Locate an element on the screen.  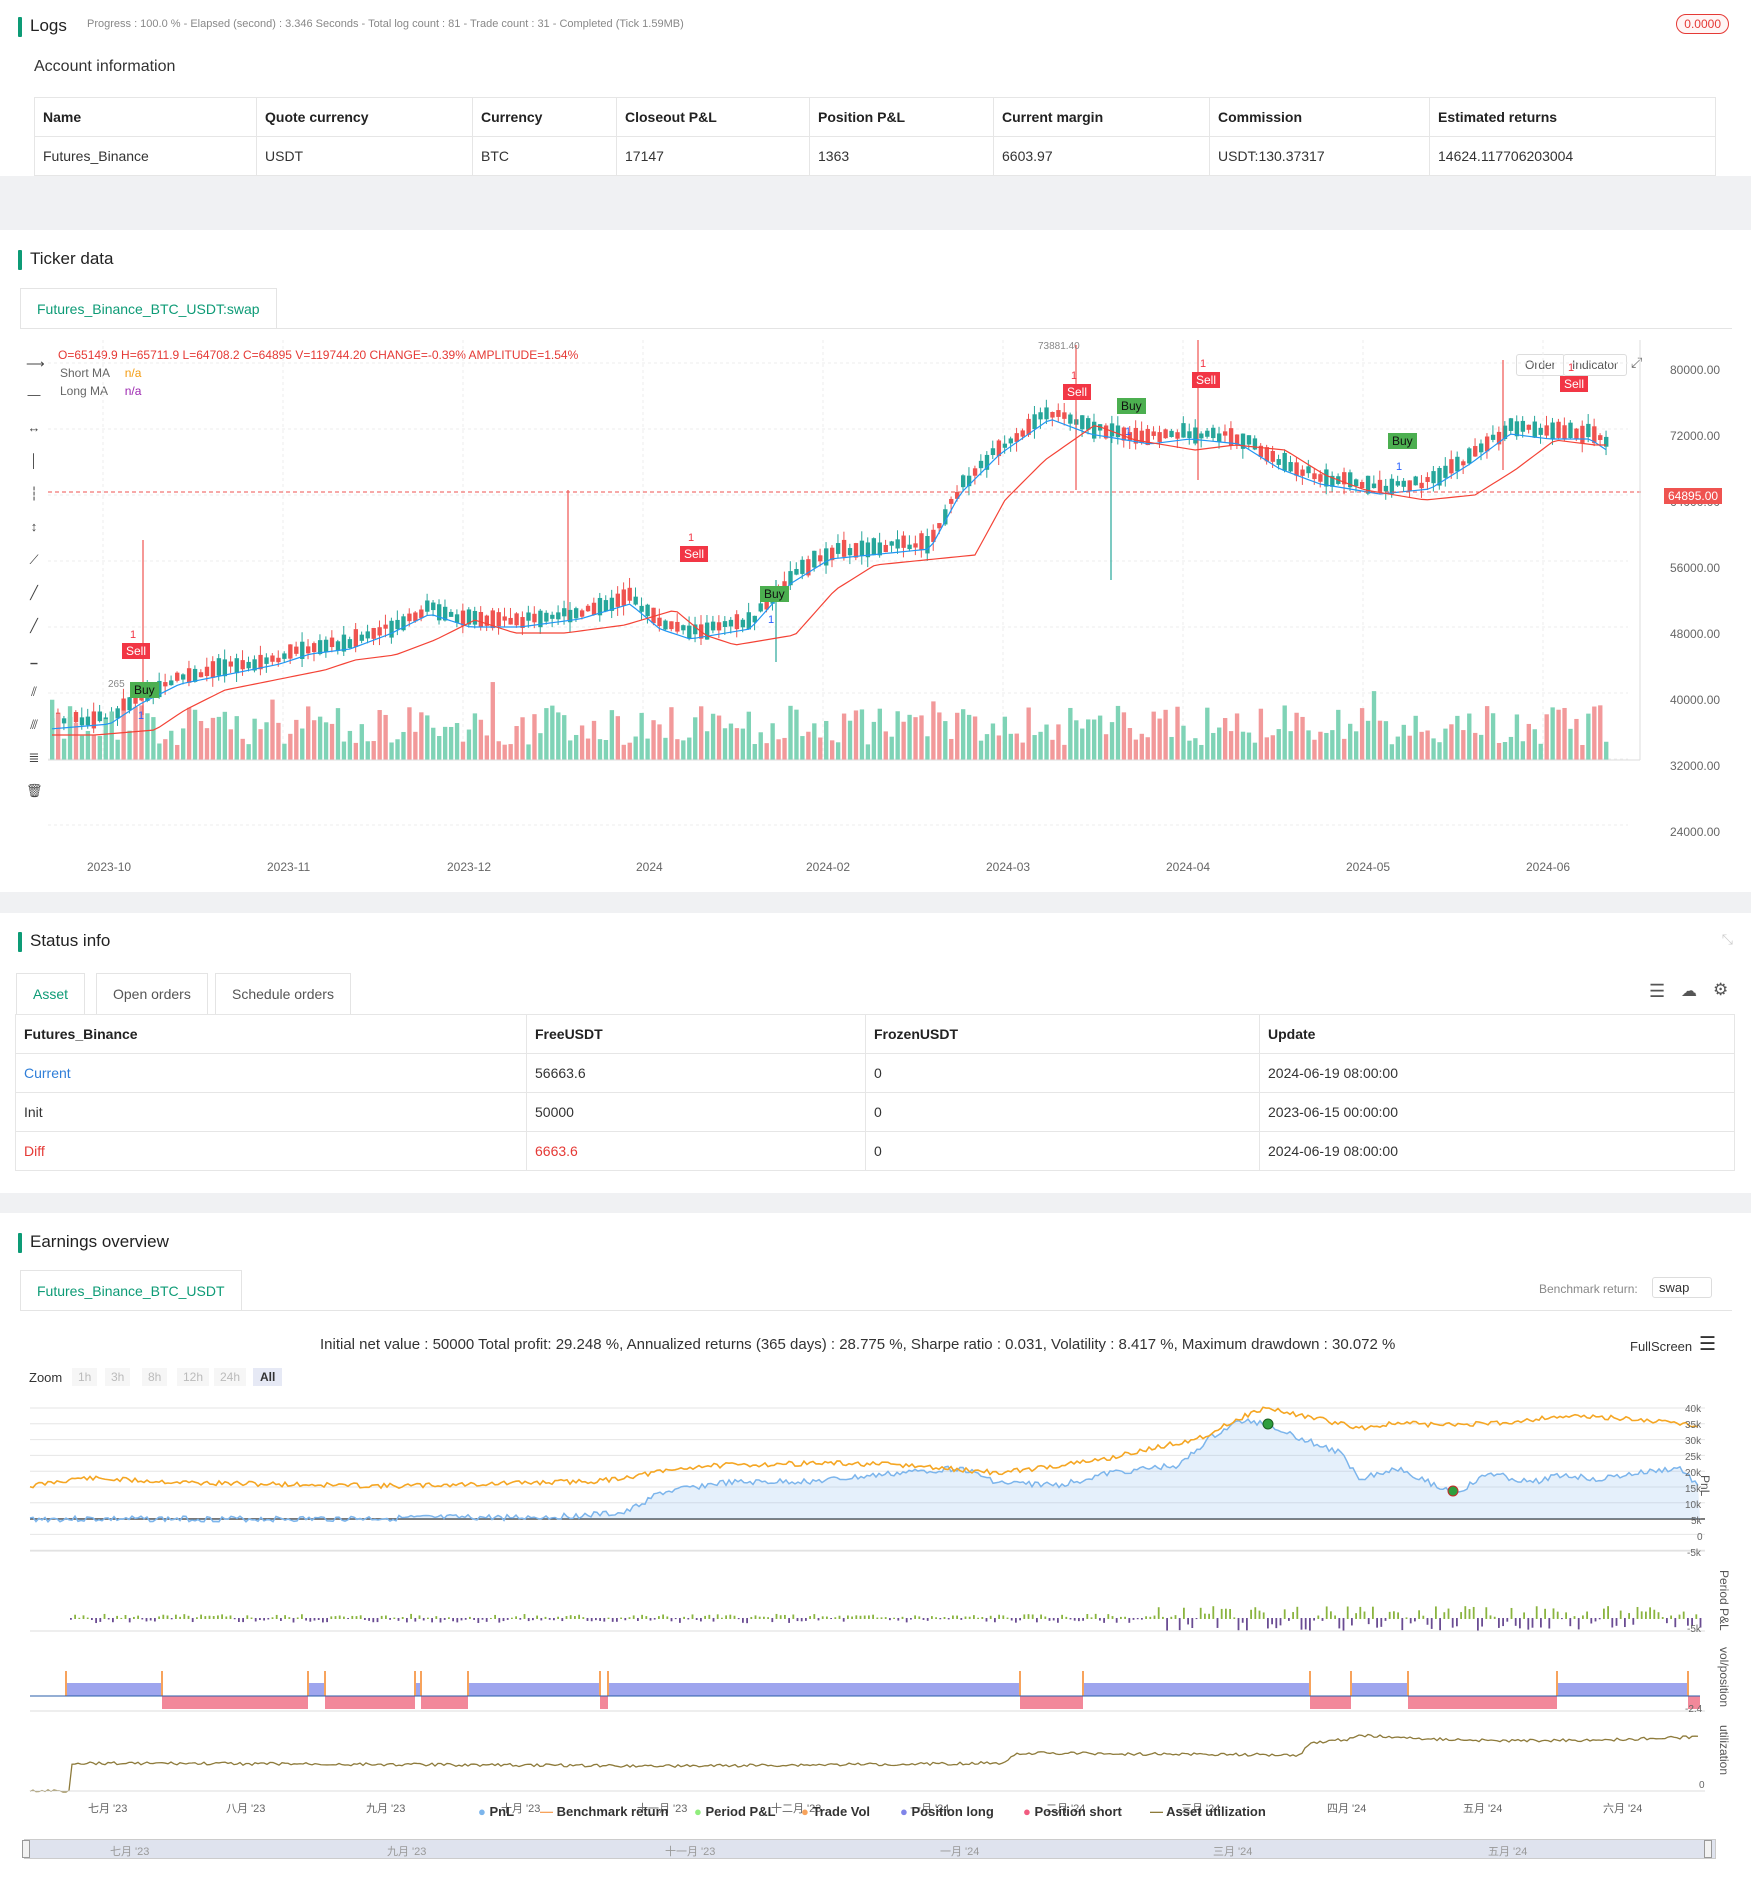
vertical-segment-icon: ┆ is located at coordinates (34, 493).